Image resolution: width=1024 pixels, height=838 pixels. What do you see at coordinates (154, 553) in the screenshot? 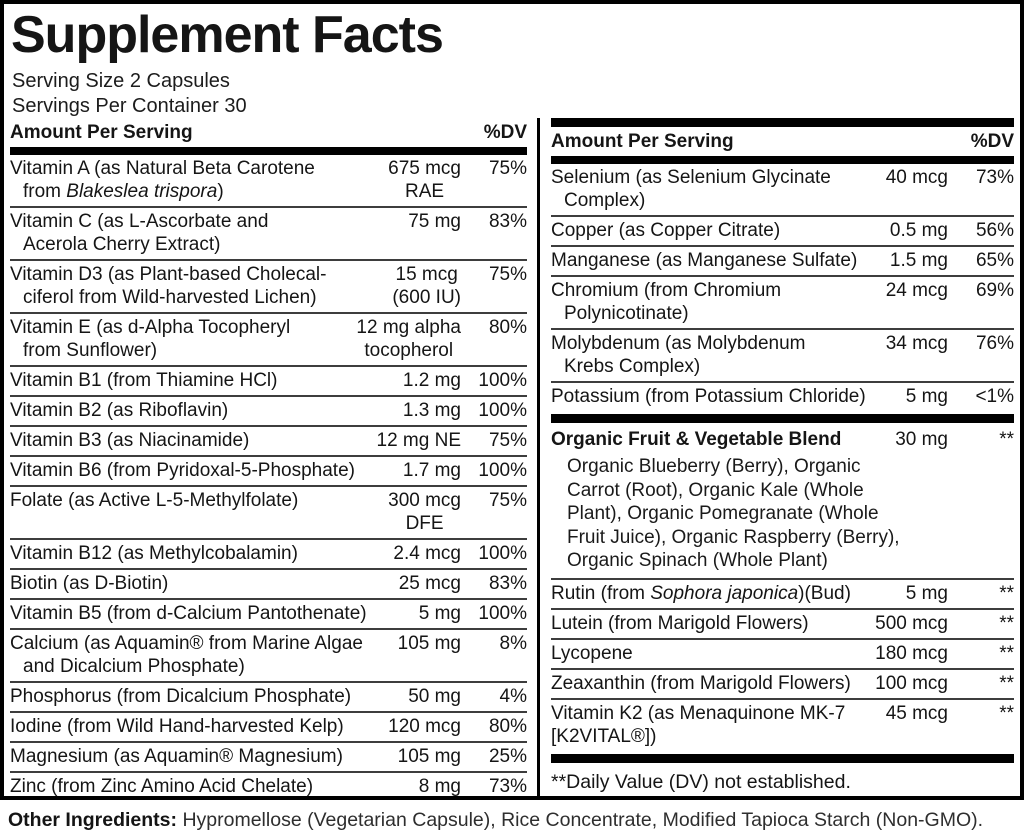
I see `nutrient-name: Vitamin B12 (as Methylcobalamin)` at bounding box center [154, 553].